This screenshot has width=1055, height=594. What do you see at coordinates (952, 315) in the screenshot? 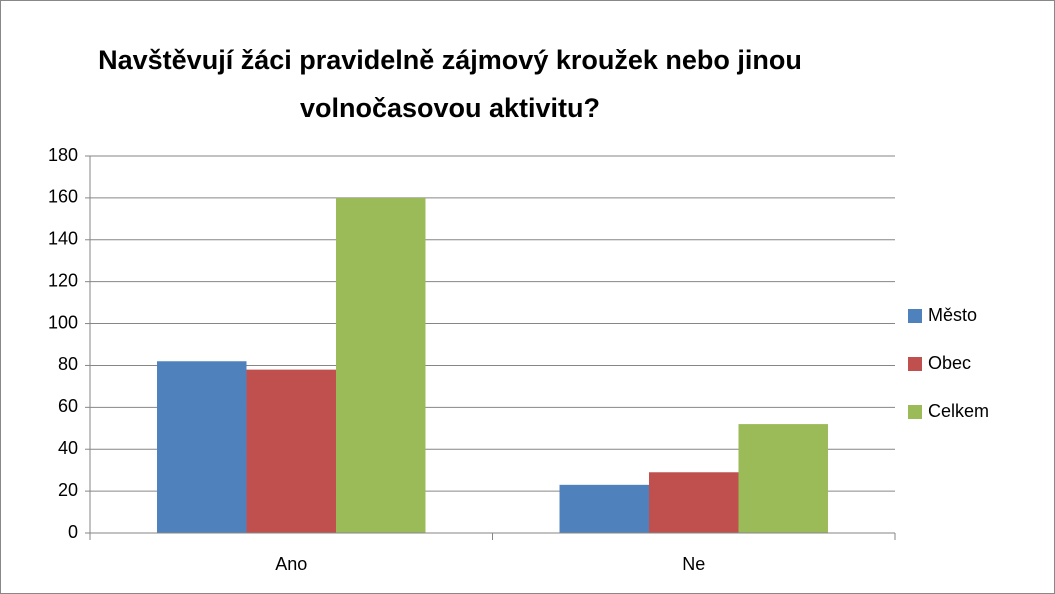
I see `legend-label: Město` at bounding box center [952, 315].